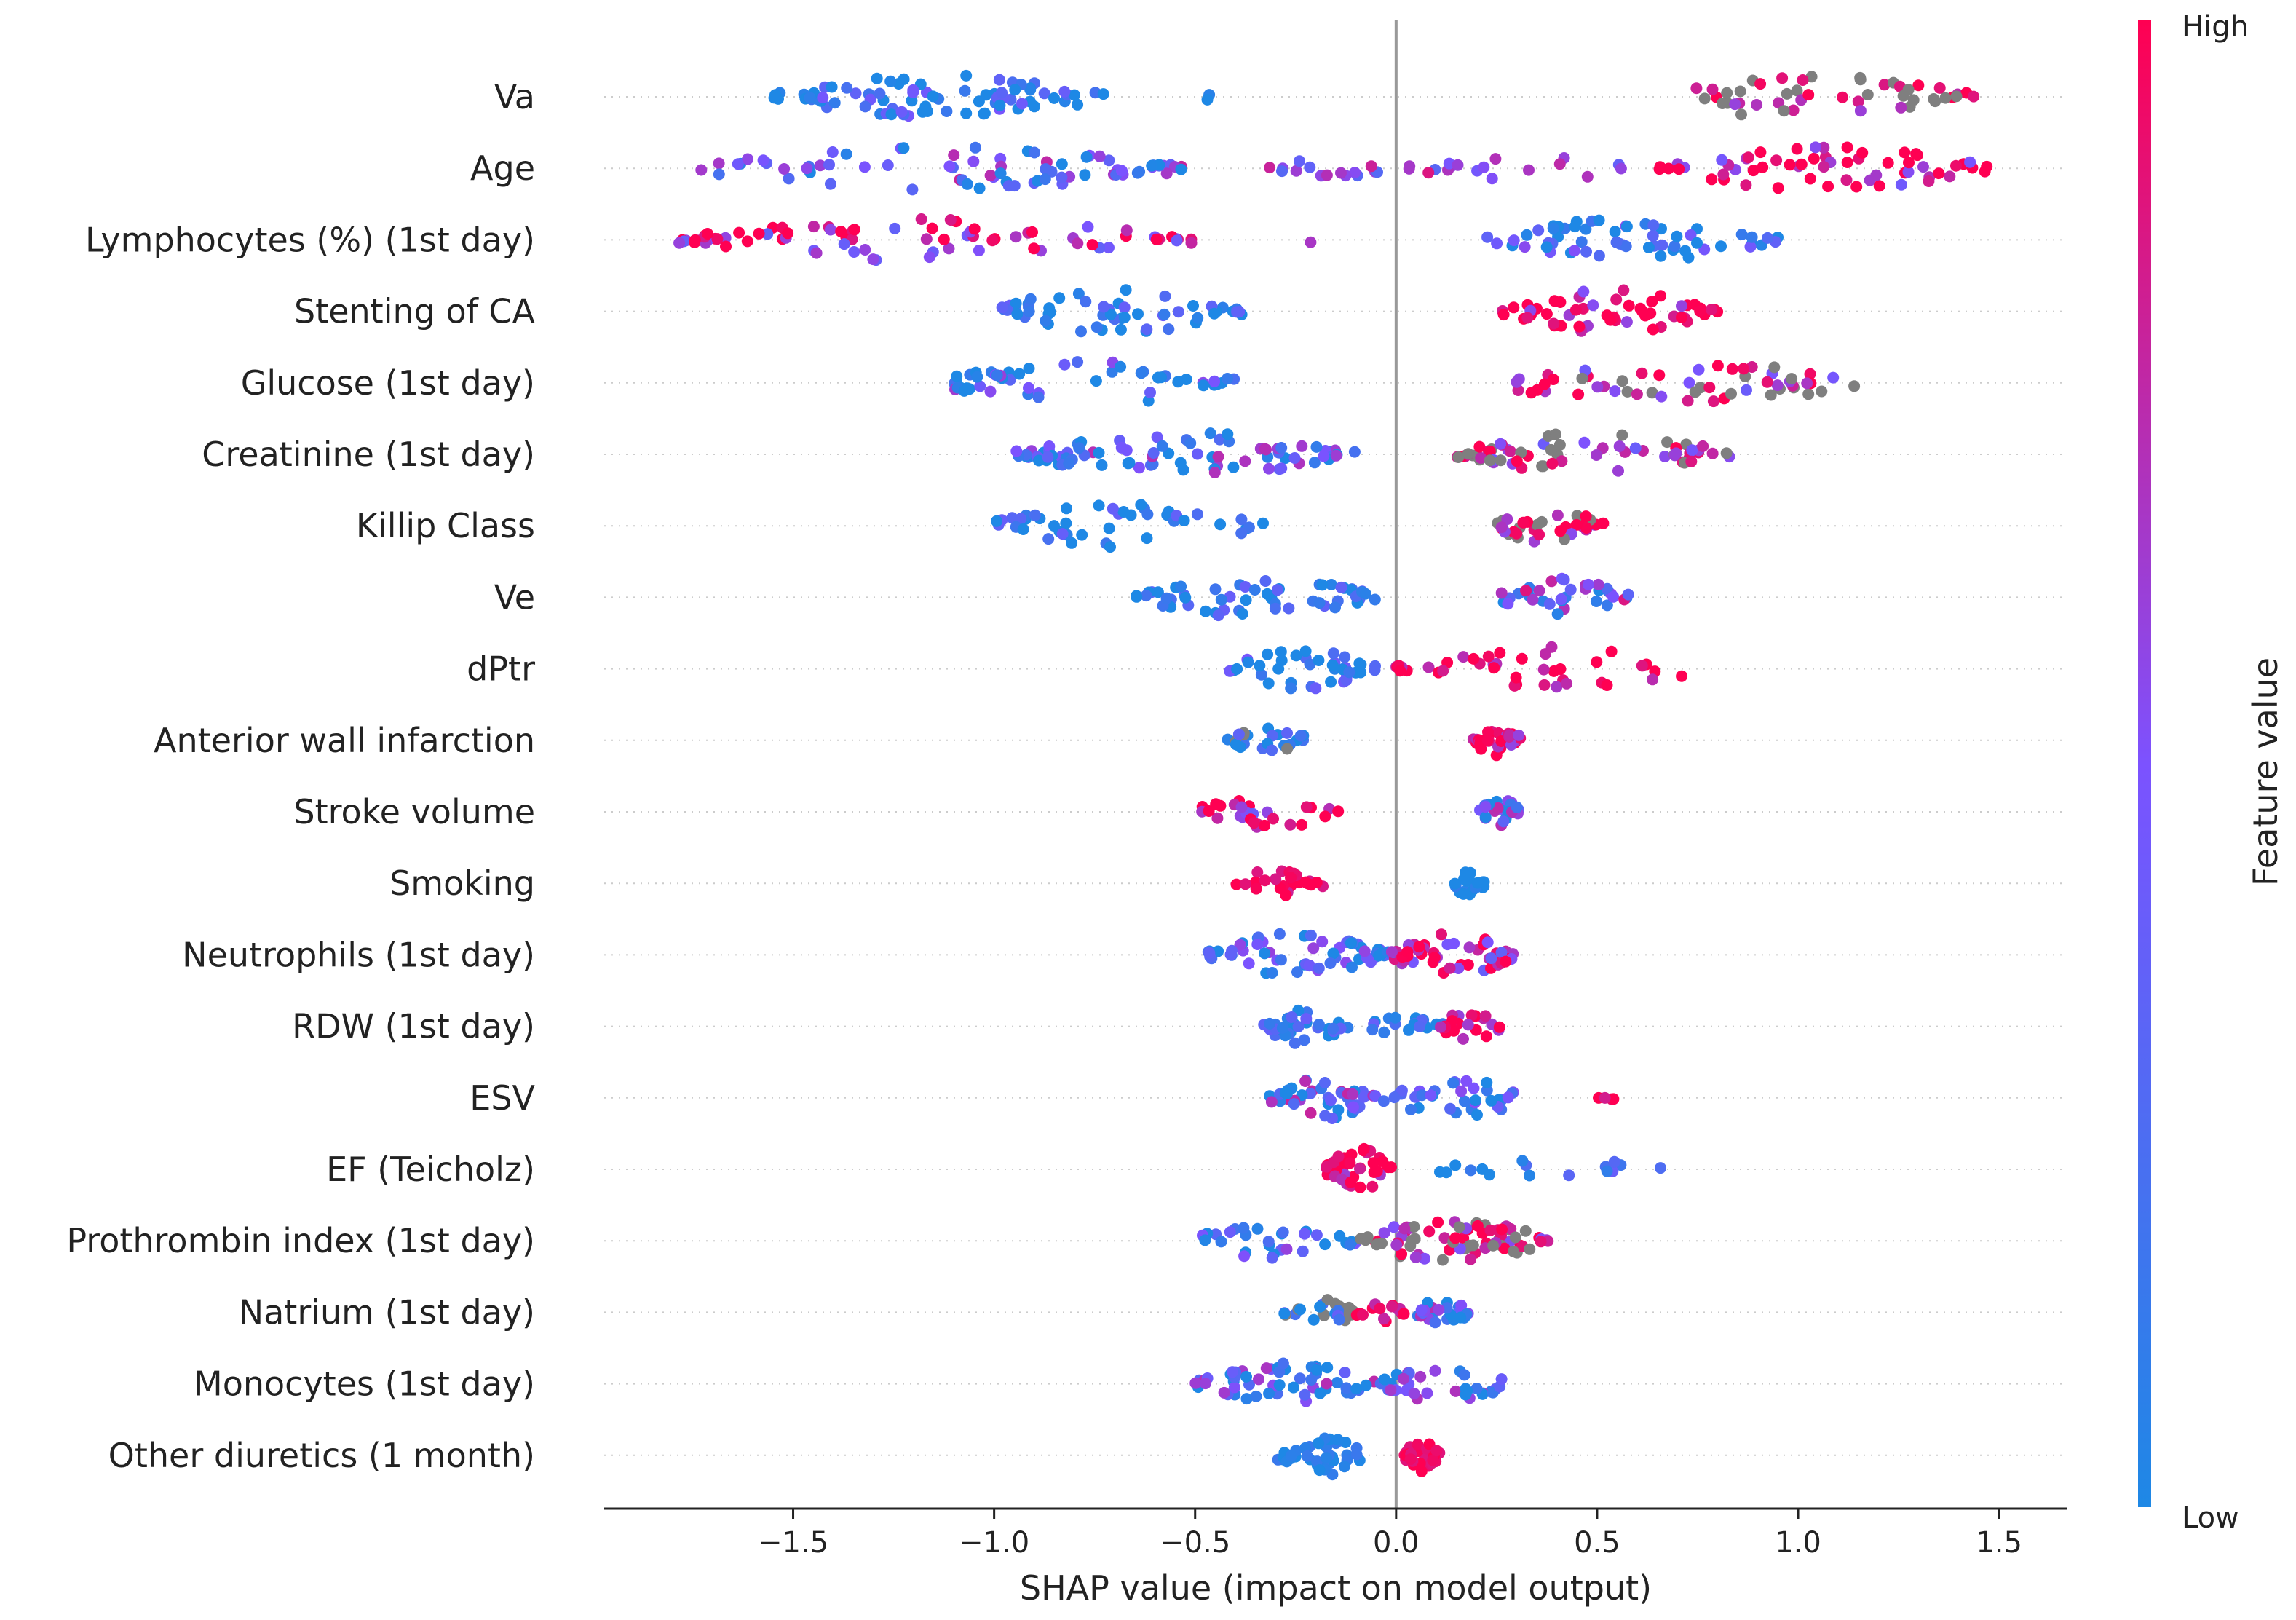 The height and width of the screenshot is (1620, 2296). What do you see at coordinates (514, 97) in the screenshot?
I see `feature-label: Va` at bounding box center [514, 97].